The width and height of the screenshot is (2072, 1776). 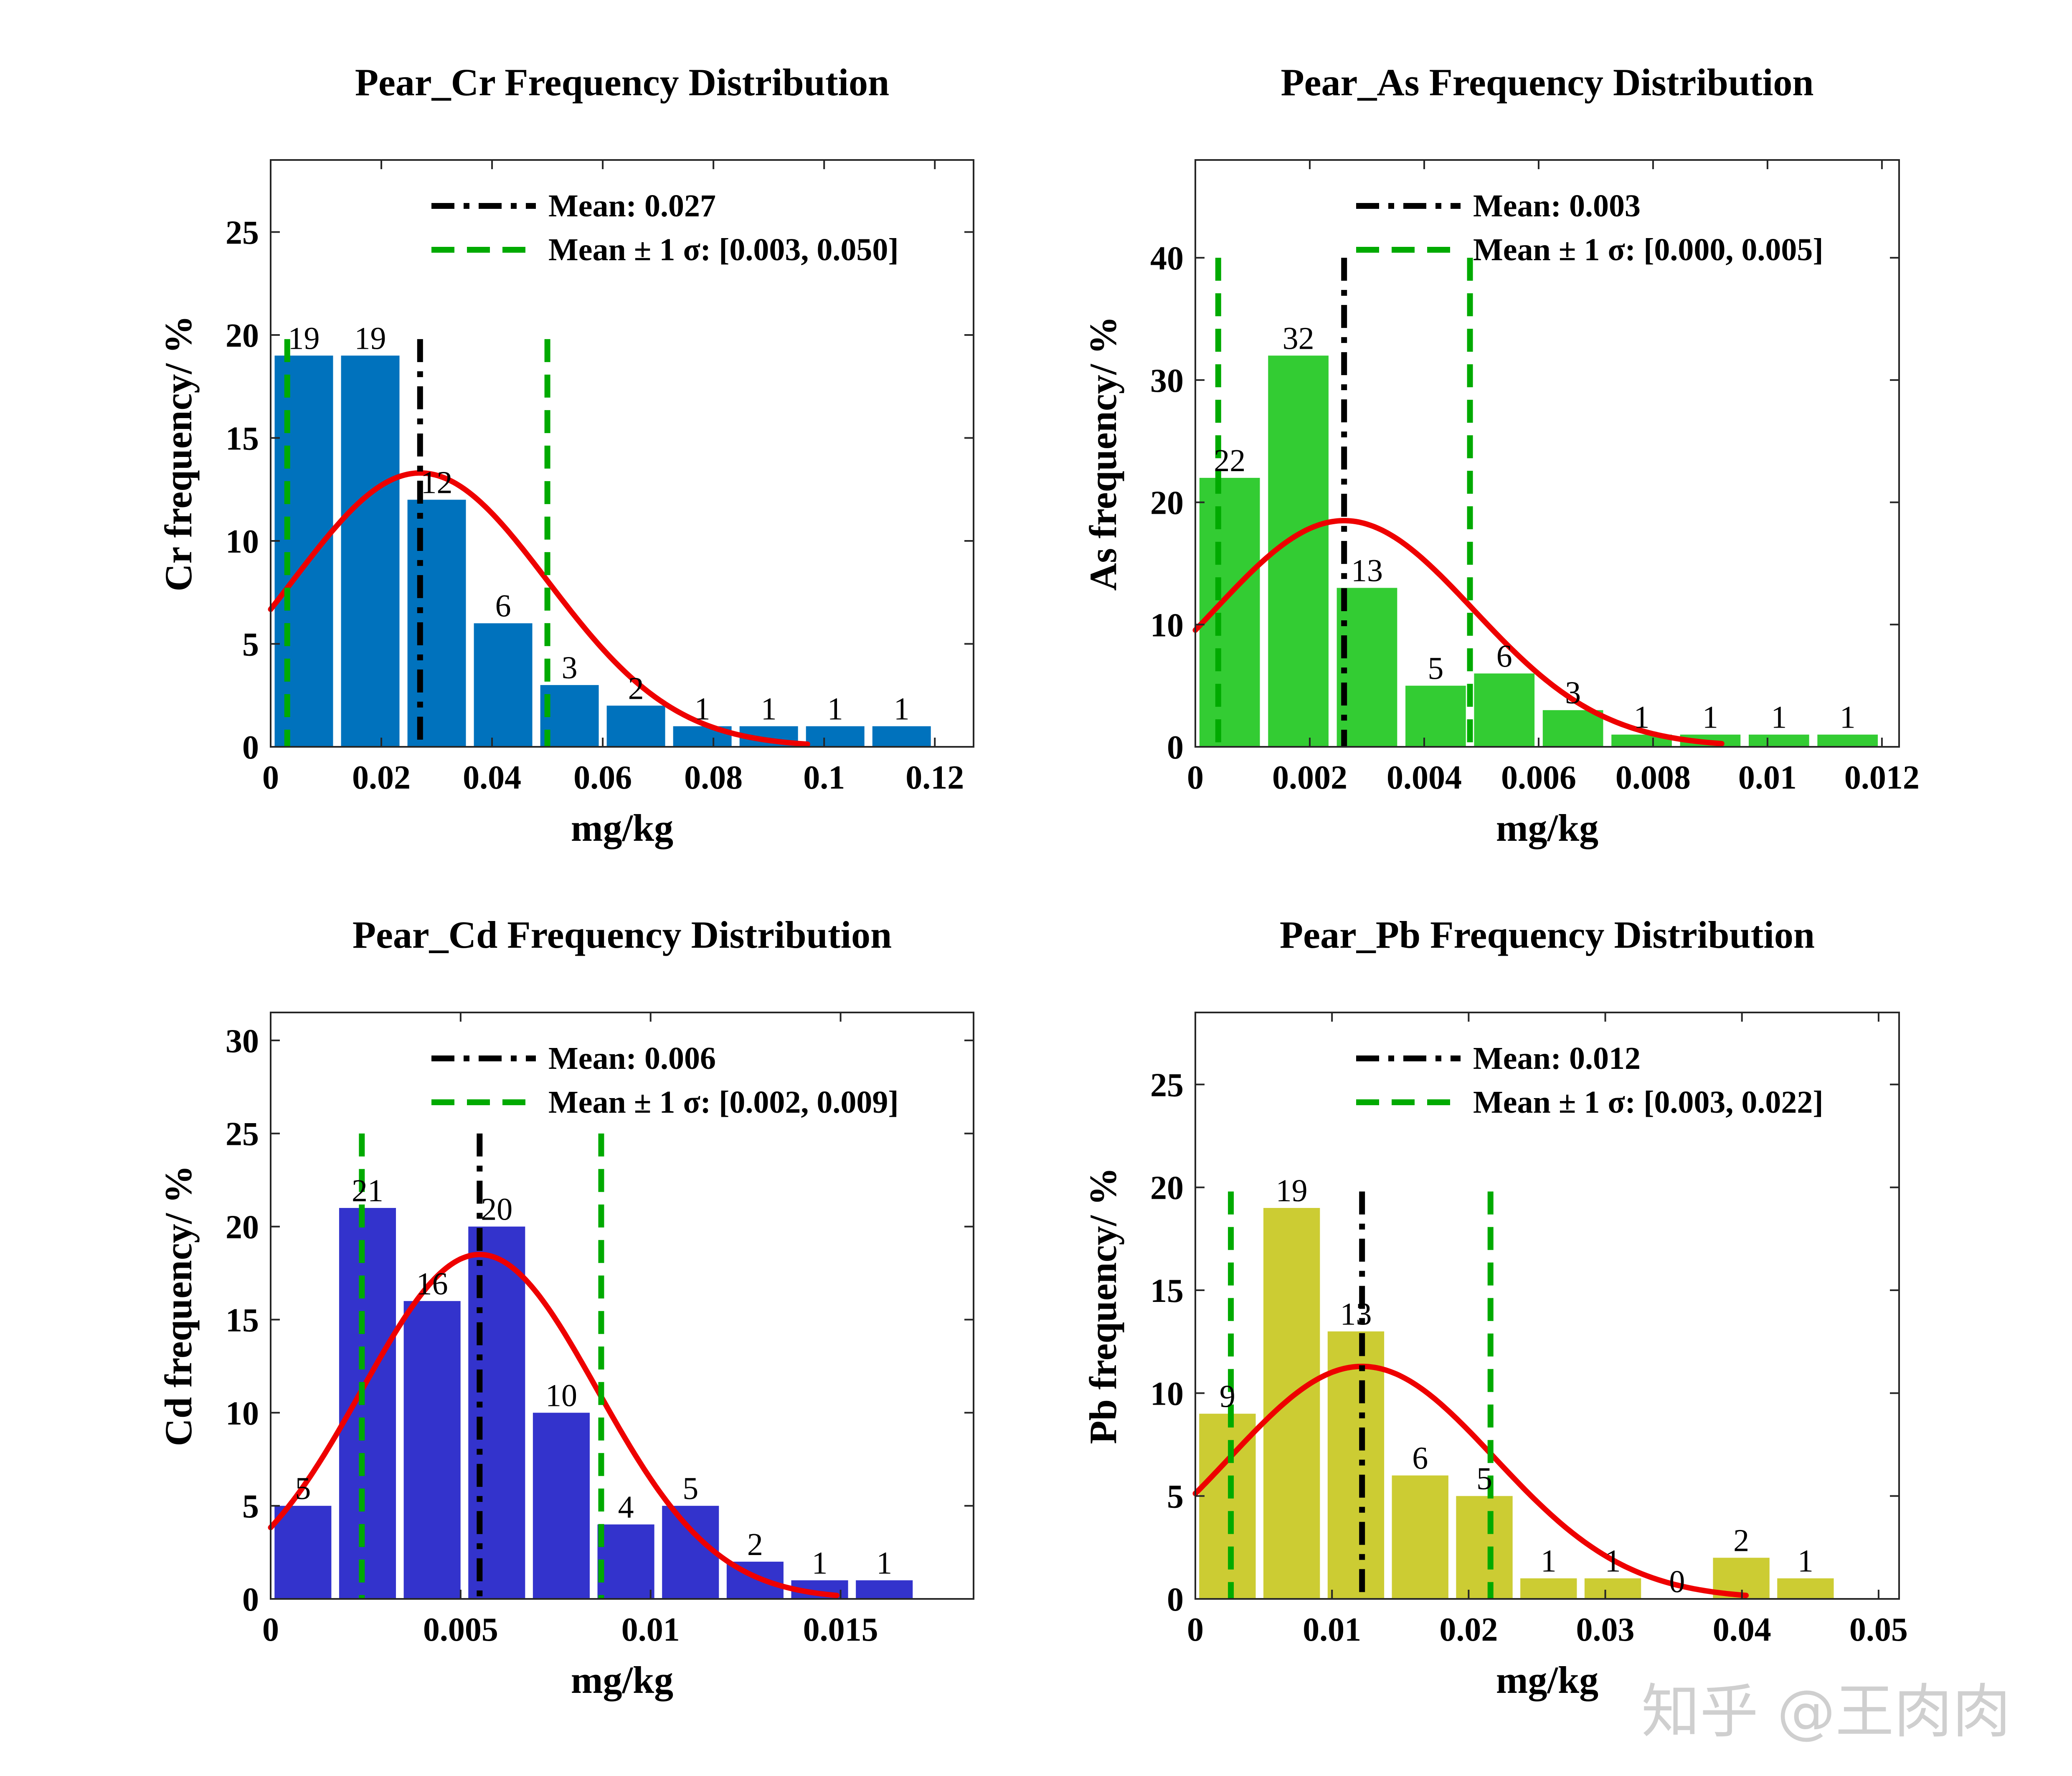 I want to click on bar-value-label: 12, so click(x=437, y=482).